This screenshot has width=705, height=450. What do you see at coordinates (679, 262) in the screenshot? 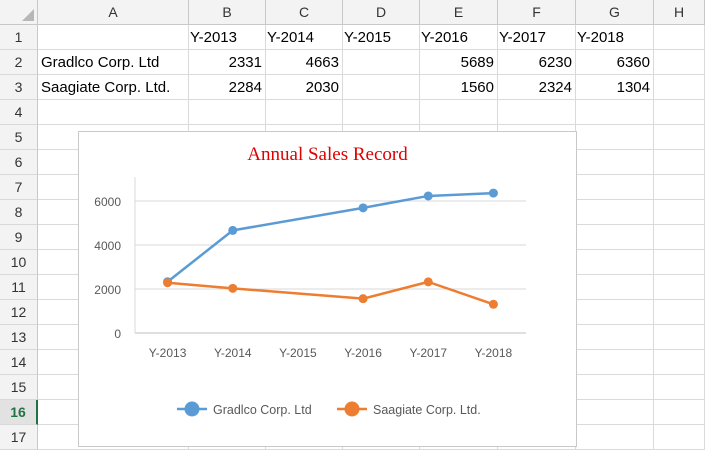
I see `cell-h10` at bounding box center [679, 262].